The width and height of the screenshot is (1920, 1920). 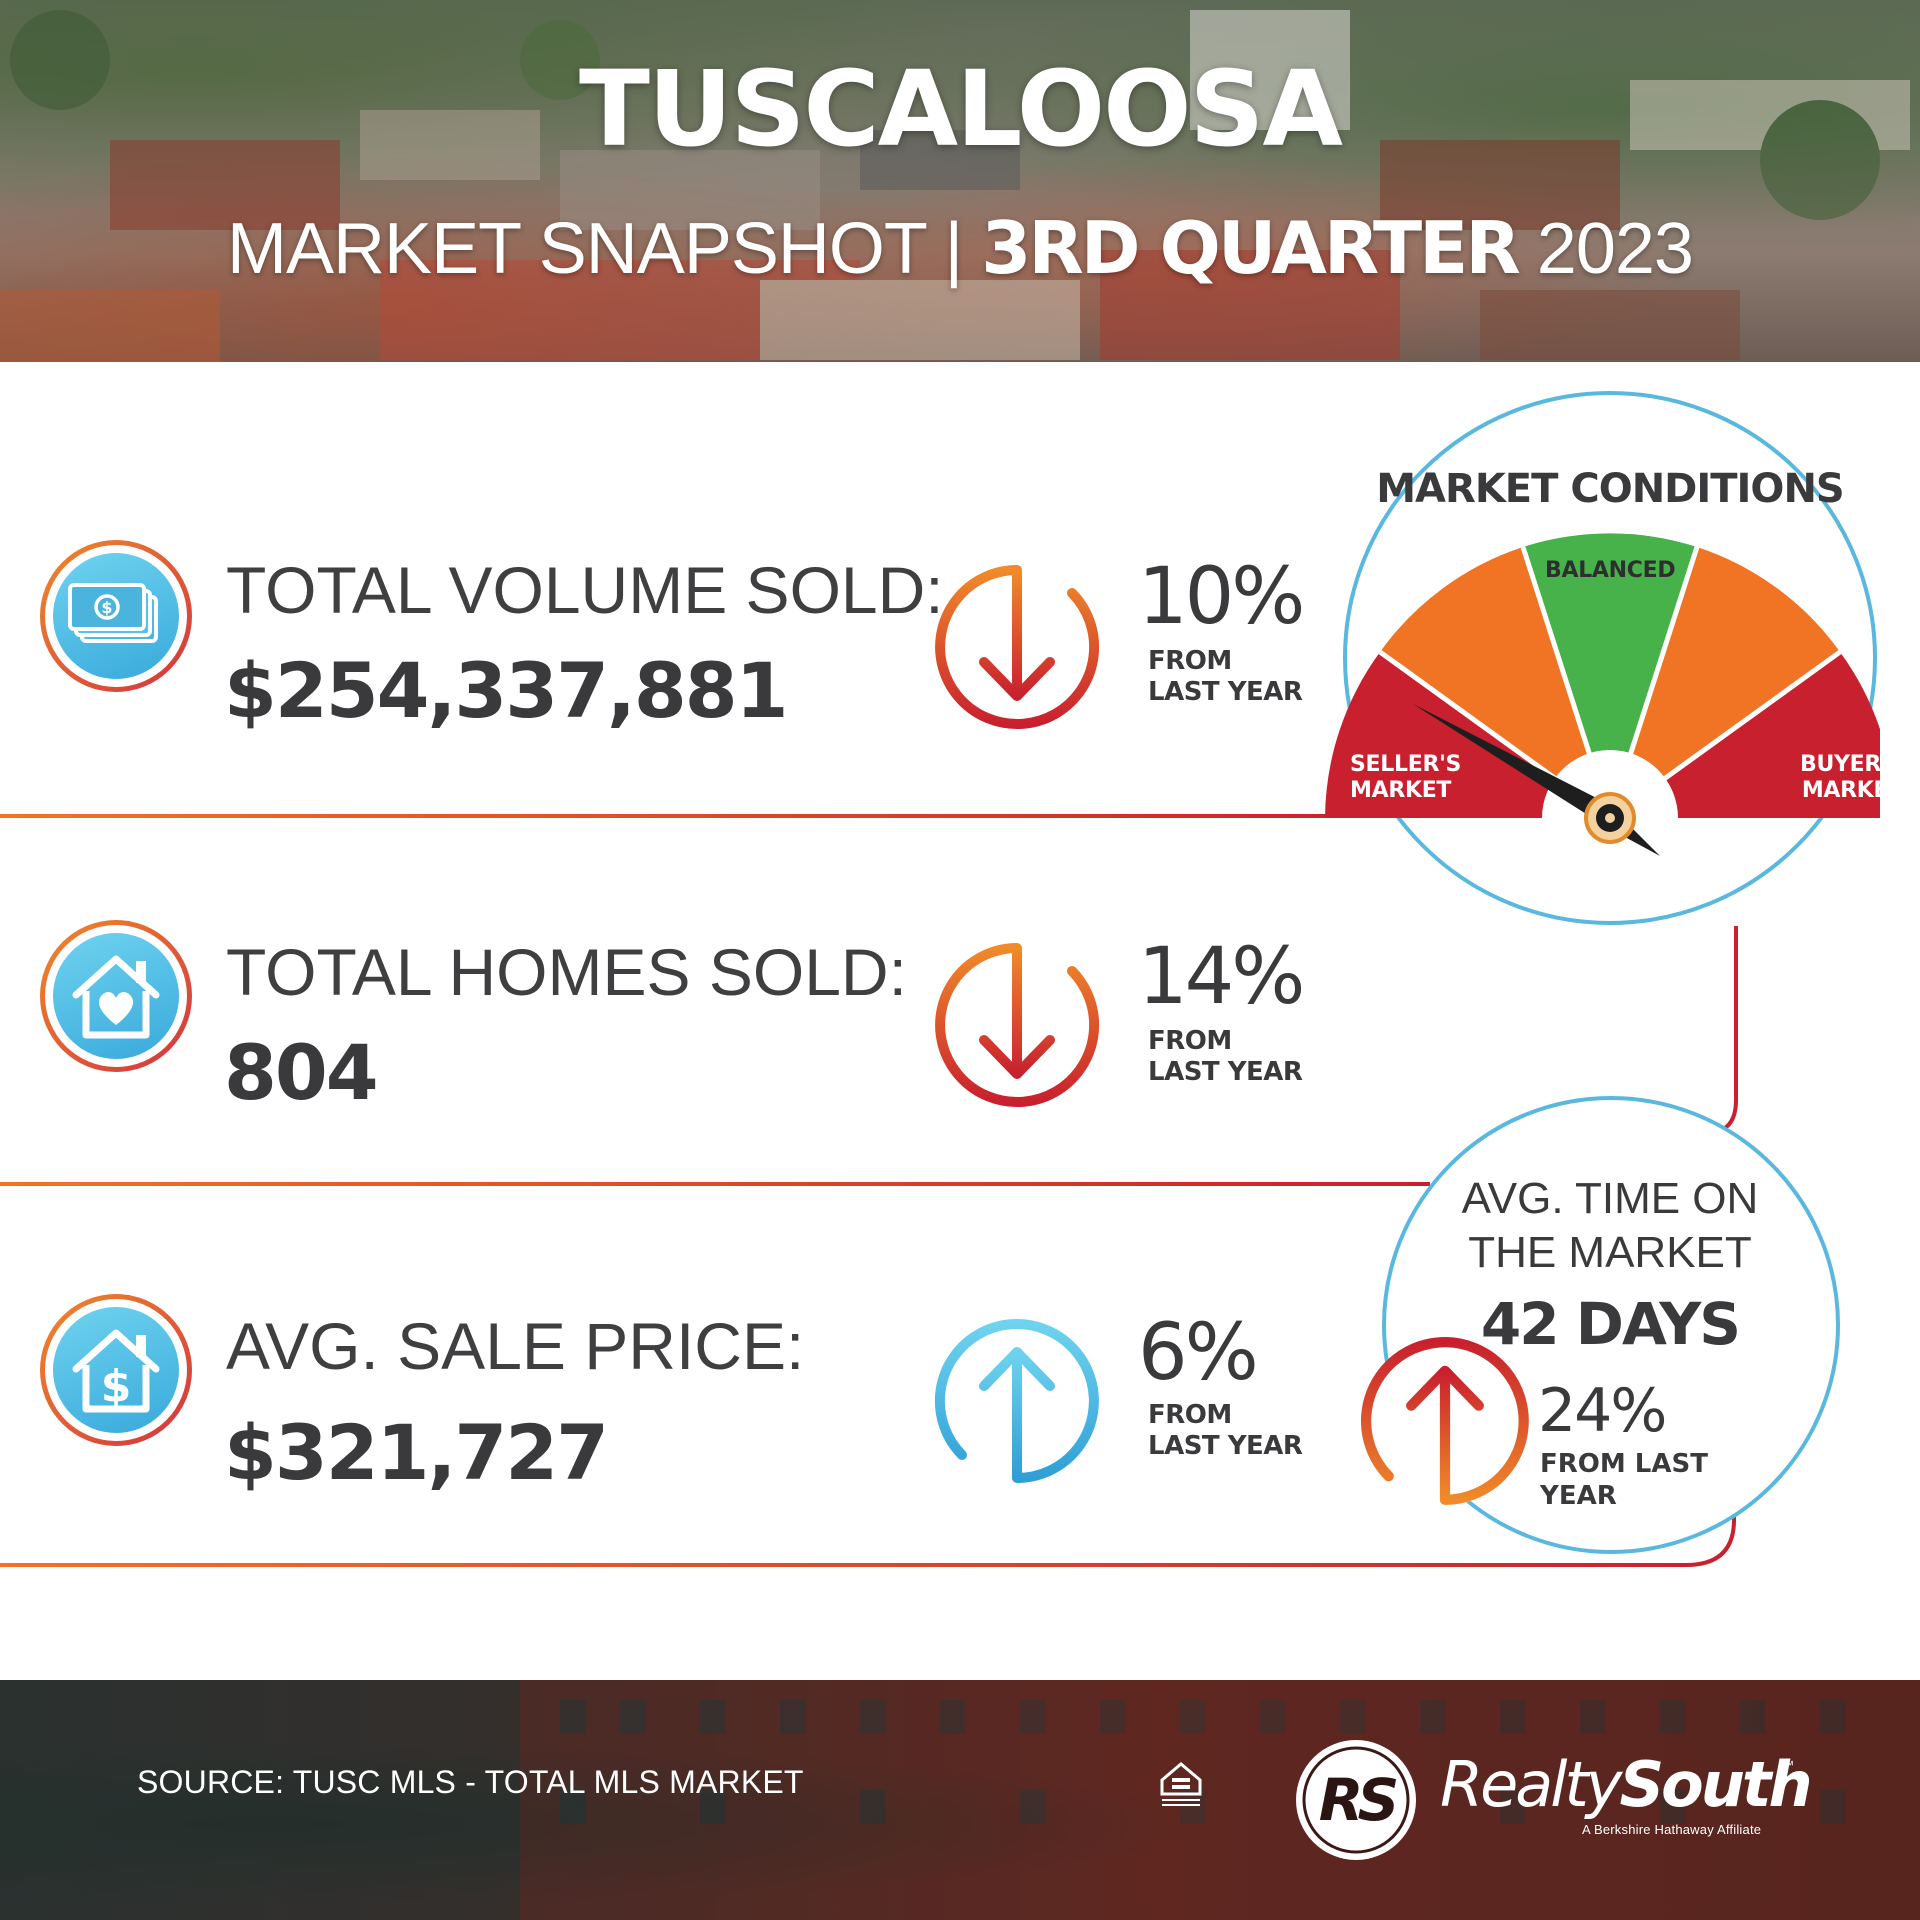 What do you see at coordinates (1250, 248) in the screenshot?
I see `subtitle-quarter: 3RD QUARTER` at bounding box center [1250, 248].